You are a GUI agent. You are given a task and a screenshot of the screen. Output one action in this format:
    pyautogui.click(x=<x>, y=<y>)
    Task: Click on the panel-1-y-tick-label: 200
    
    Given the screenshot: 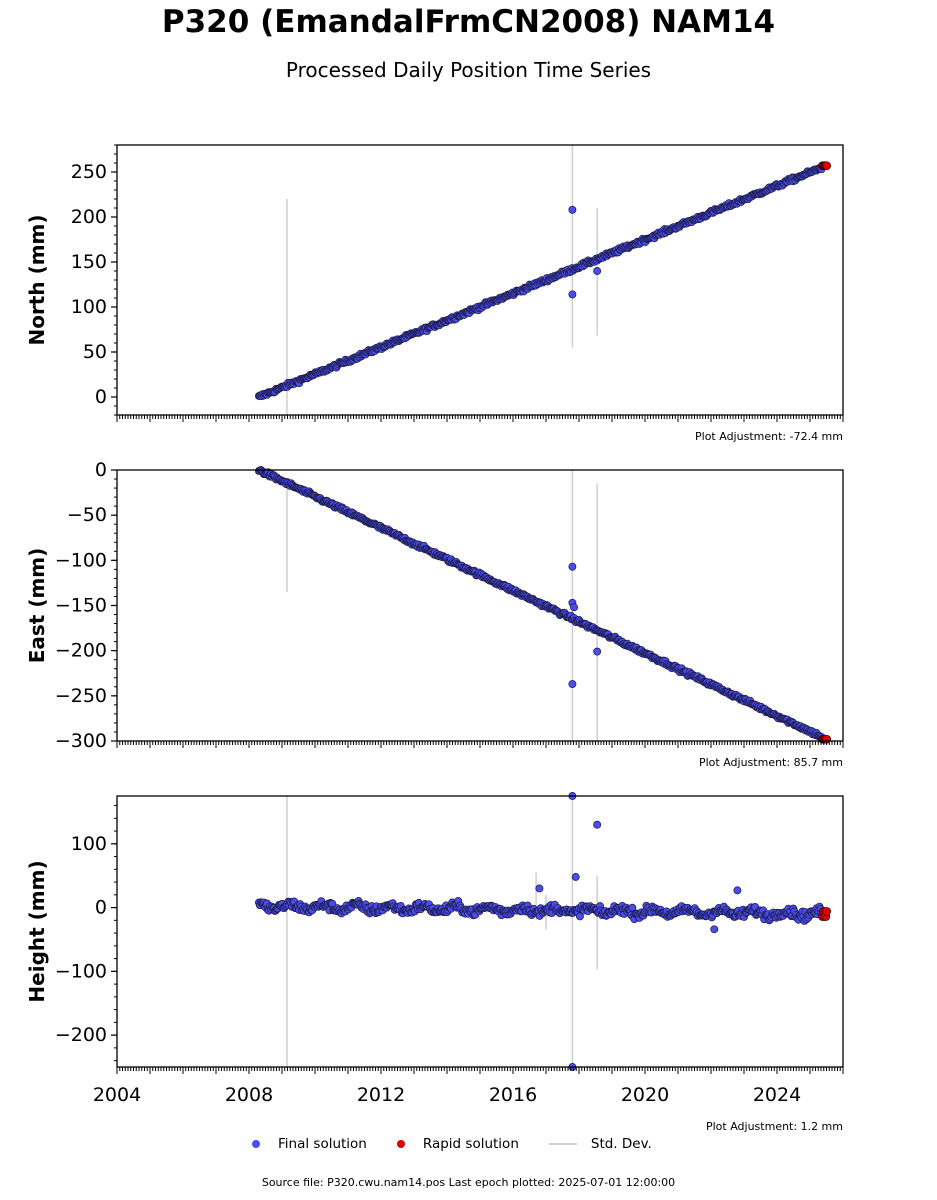 What is the action you would take?
    pyautogui.click(x=89, y=217)
    